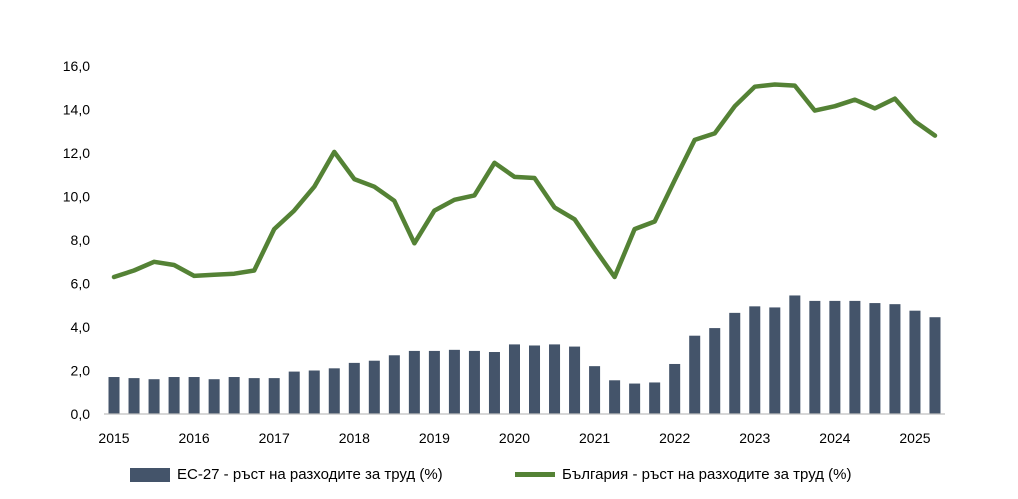 Image resolution: width=1018 pixels, height=499 pixels. Describe the element at coordinates (434, 438) in the screenshot. I see `x-tick-label: 2019` at that location.